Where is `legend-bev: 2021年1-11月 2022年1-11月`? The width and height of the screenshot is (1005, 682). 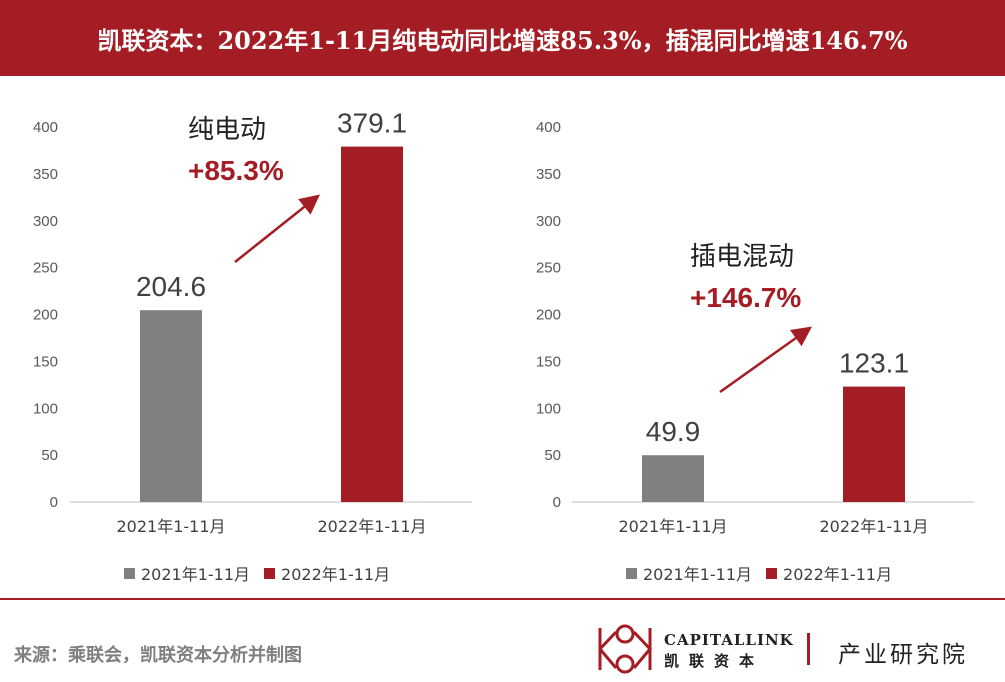 legend-bev: 2021年1-11月 2022年1-11月 is located at coordinates (264, 573).